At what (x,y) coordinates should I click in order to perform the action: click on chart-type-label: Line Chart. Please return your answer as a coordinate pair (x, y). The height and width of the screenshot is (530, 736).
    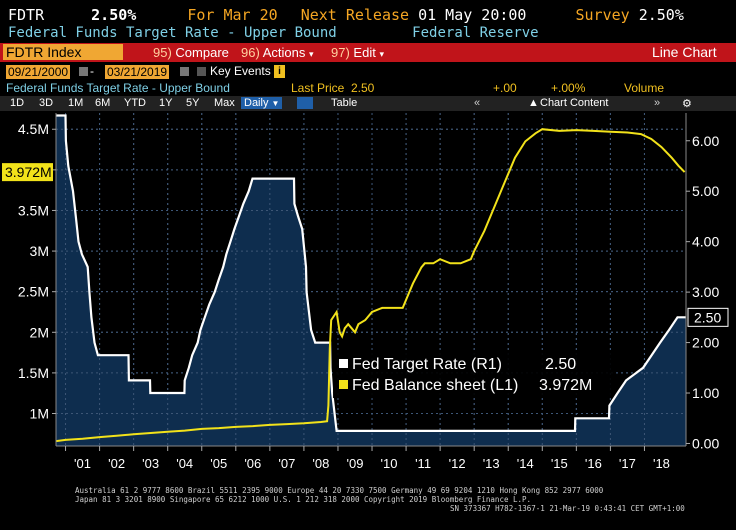
    Looking at the image, I should click on (684, 52).